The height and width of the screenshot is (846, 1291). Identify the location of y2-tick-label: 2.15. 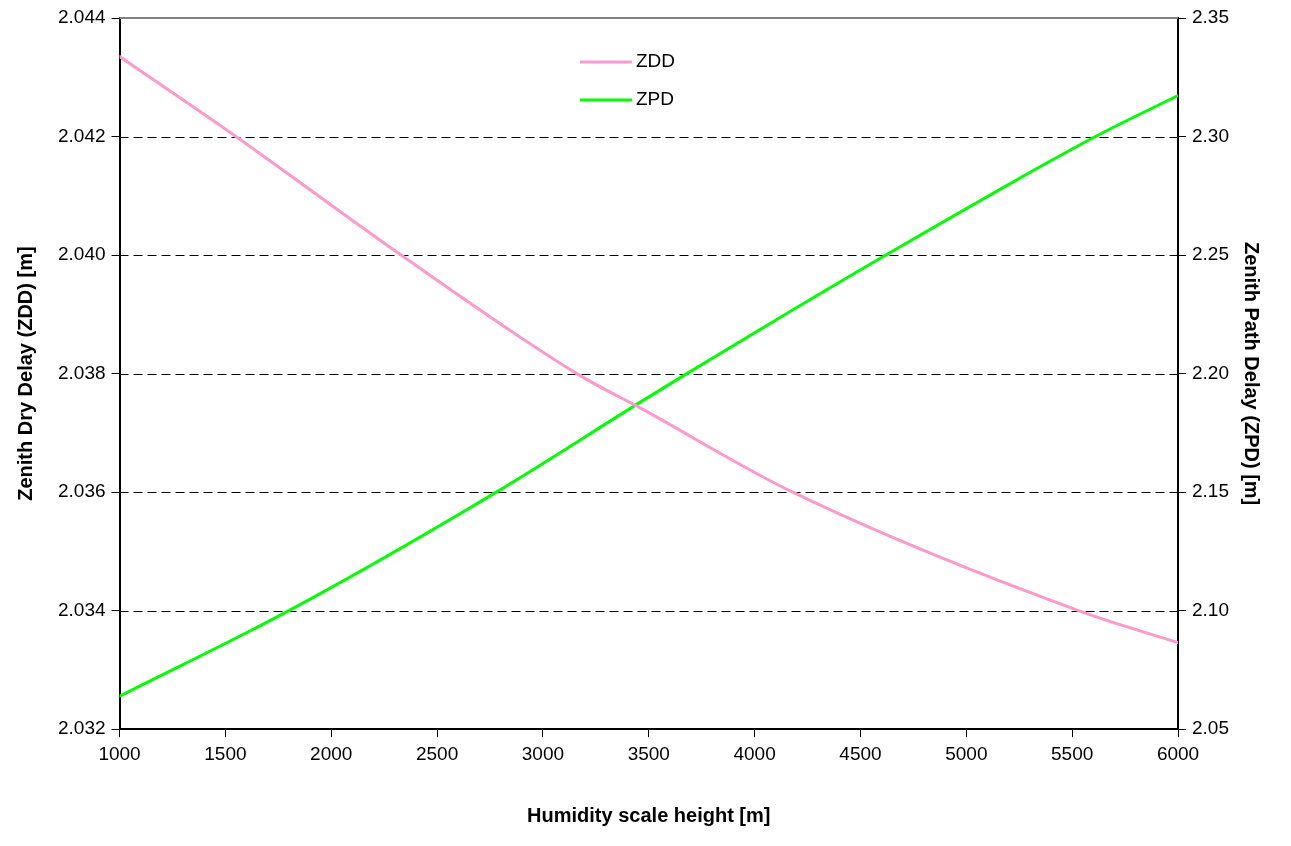
(1210, 491).